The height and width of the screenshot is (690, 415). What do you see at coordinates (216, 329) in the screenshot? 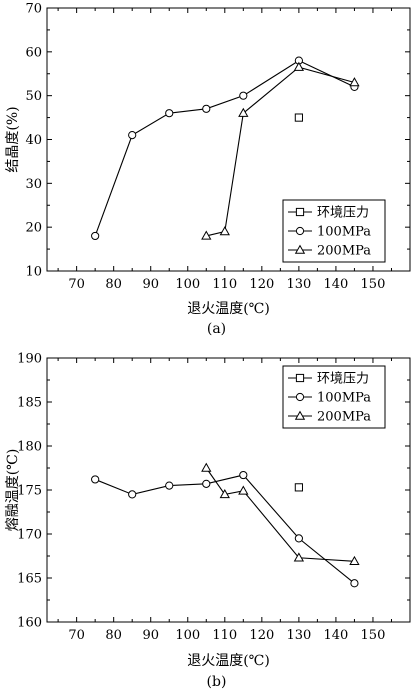
I see `chart-caption: (a)` at bounding box center [216, 329].